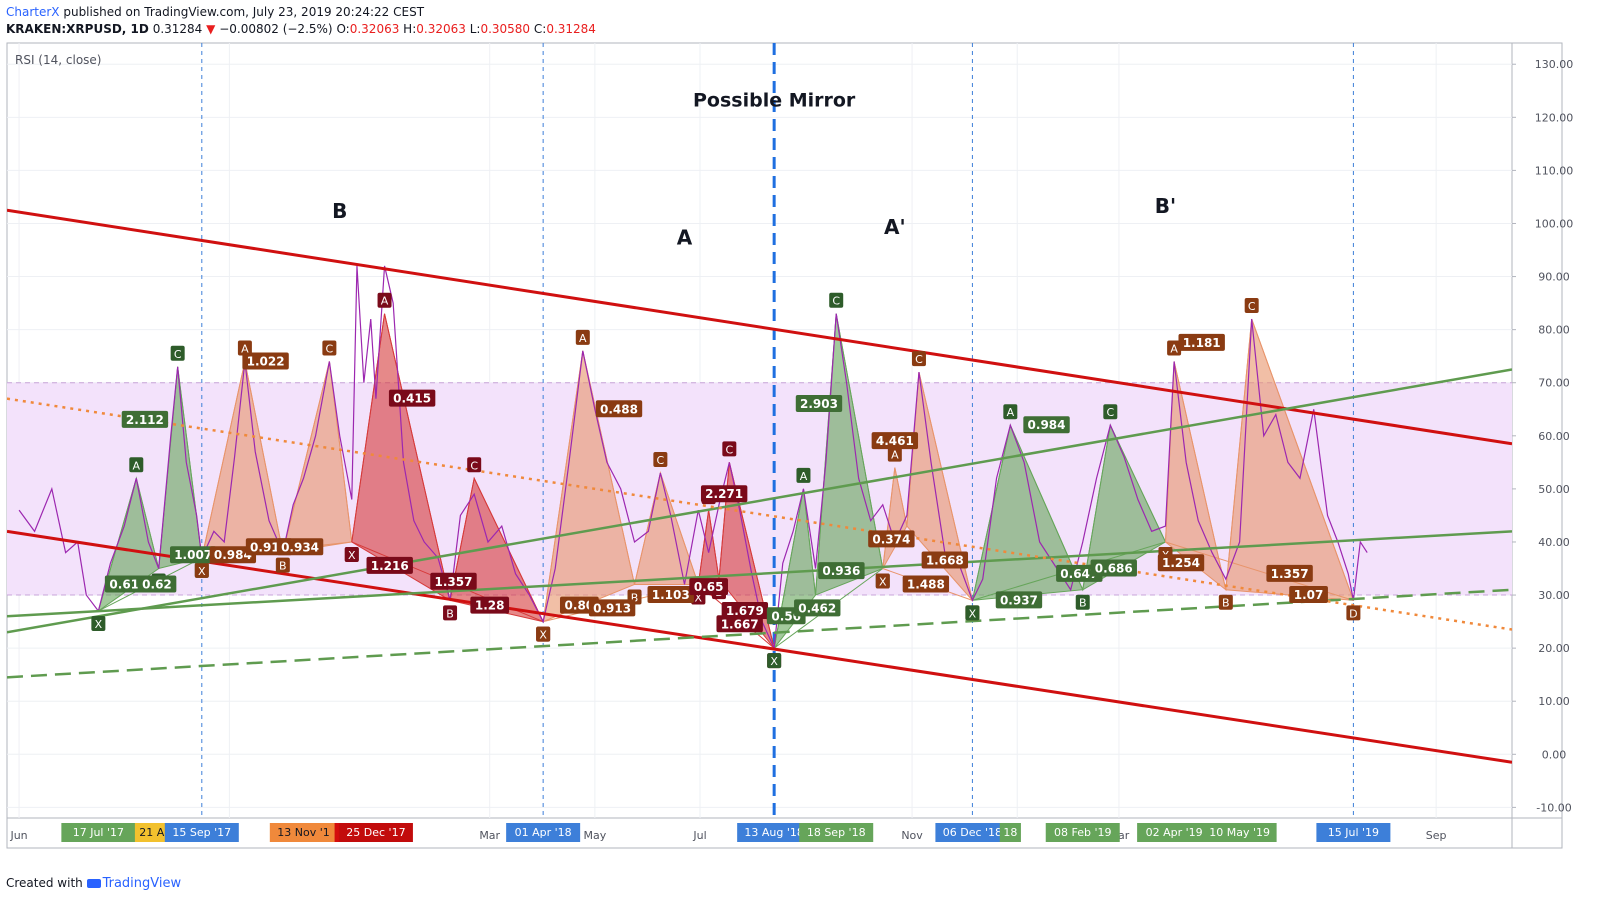 Image resolution: width=1597 pixels, height=900 pixels. I want to click on author-link: CharterX, so click(33, 12).